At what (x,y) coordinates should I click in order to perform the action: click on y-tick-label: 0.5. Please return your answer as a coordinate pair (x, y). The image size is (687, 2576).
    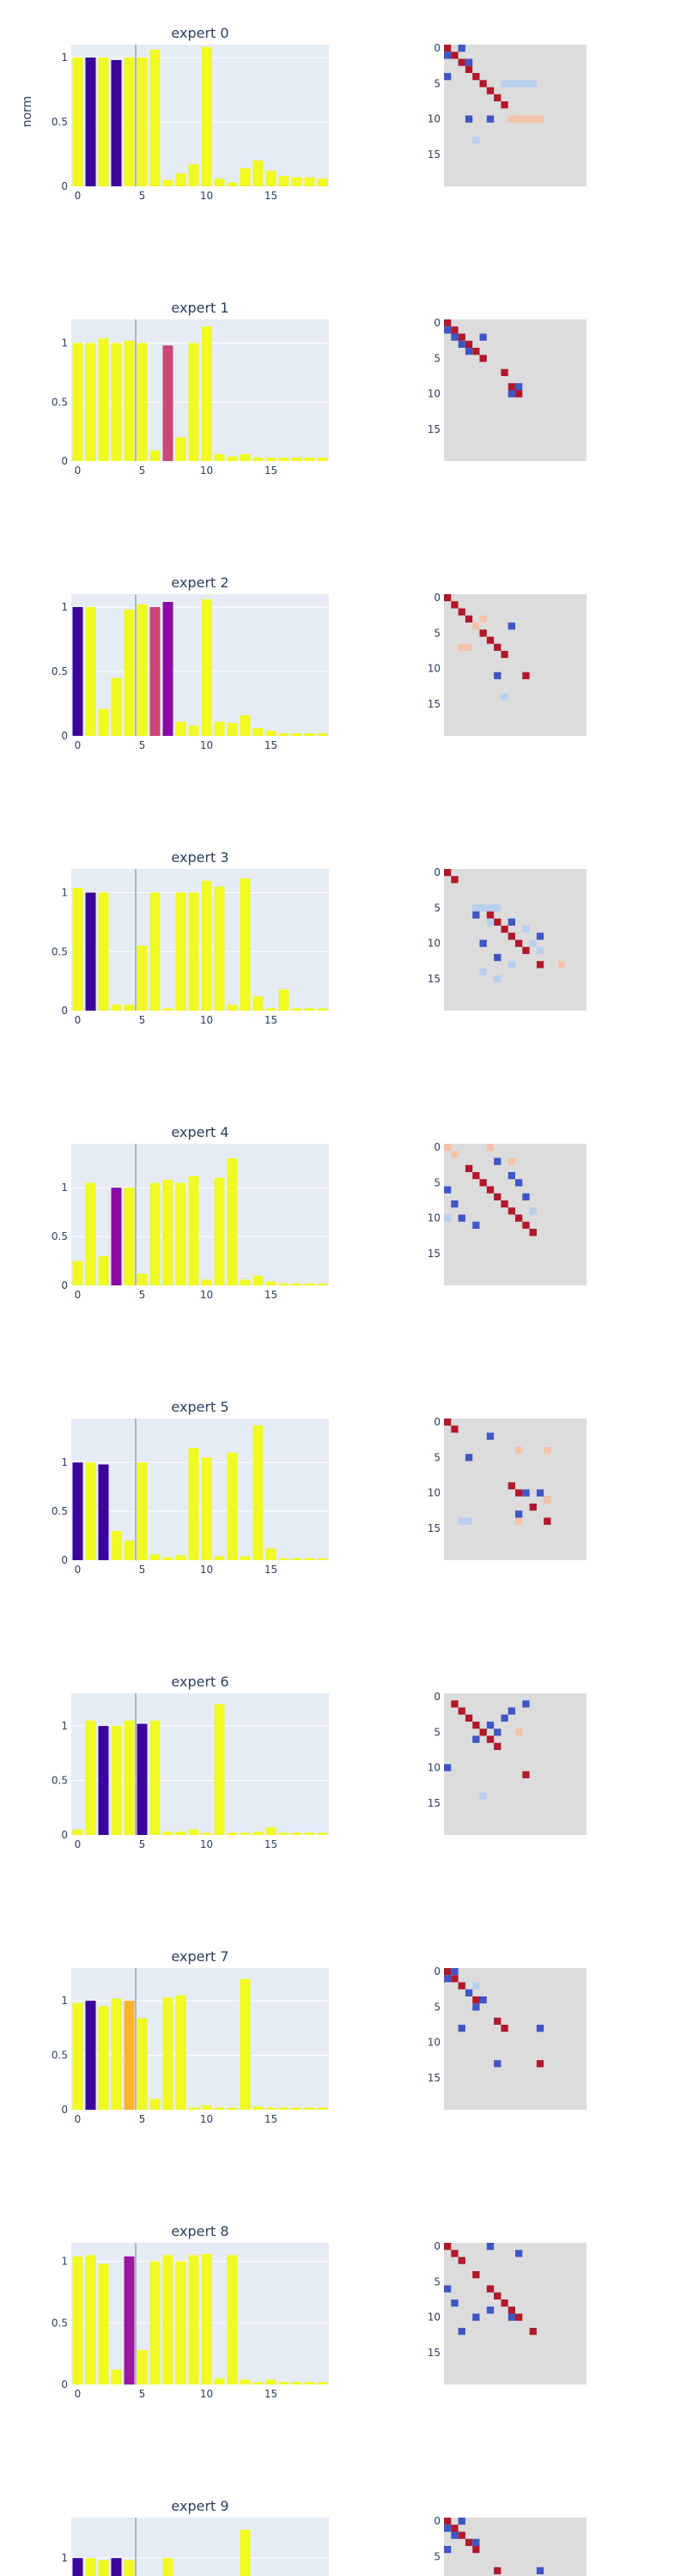
    Looking at the image, I should click on (60, 2323).